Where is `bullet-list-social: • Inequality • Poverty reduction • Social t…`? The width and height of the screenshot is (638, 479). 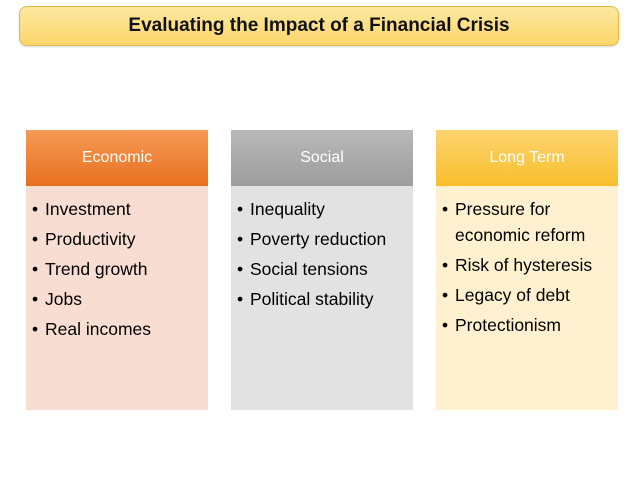 bullet-list-social: • Inequality • Poverty reduction • Social t… is located at coordinates (322, 254).